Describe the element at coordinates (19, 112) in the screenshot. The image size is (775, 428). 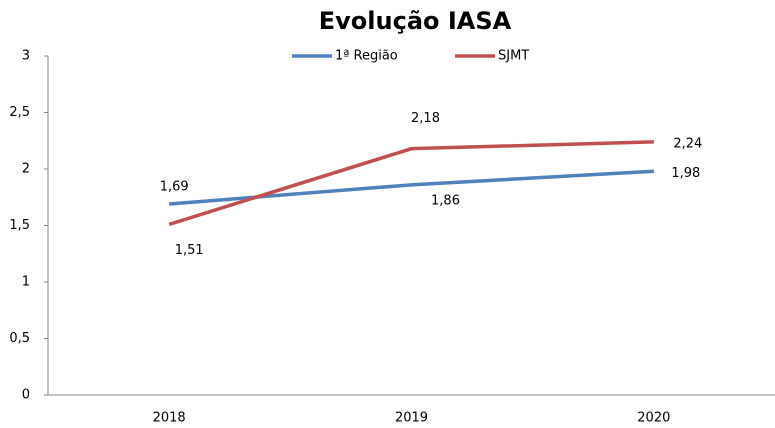
I see `y-tick-label: 2,5` at that location.